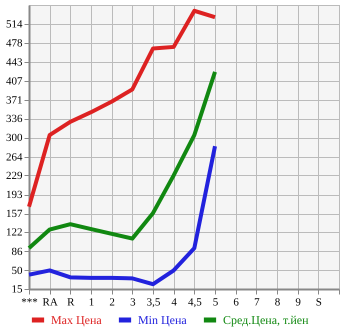 The height and width of the screenshot is (335, 345). I want to click on x-tick-label: RA, so click(50, 302).